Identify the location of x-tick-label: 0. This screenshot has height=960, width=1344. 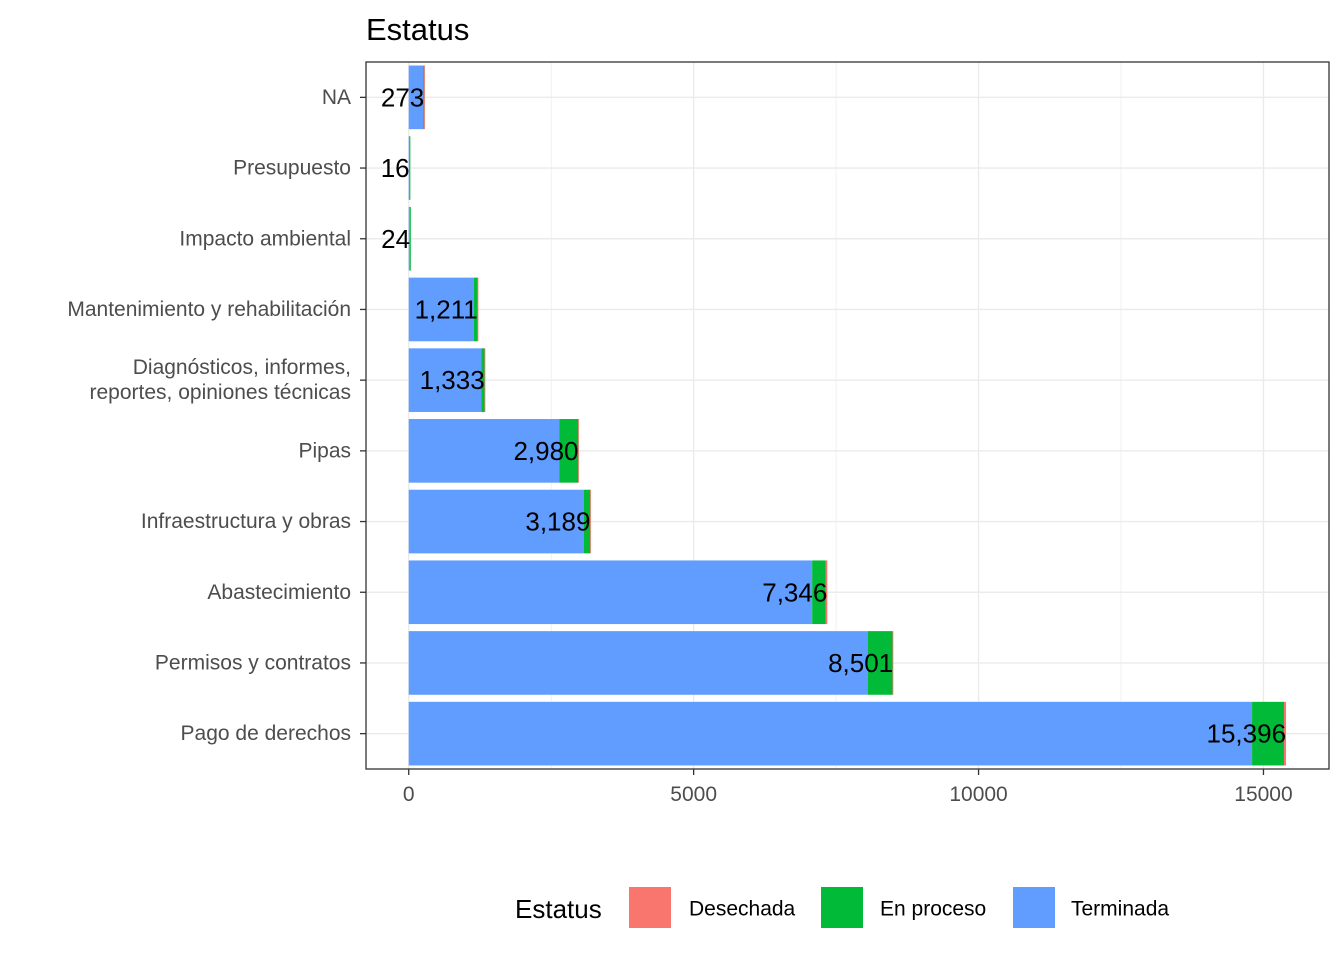
(409, 794).